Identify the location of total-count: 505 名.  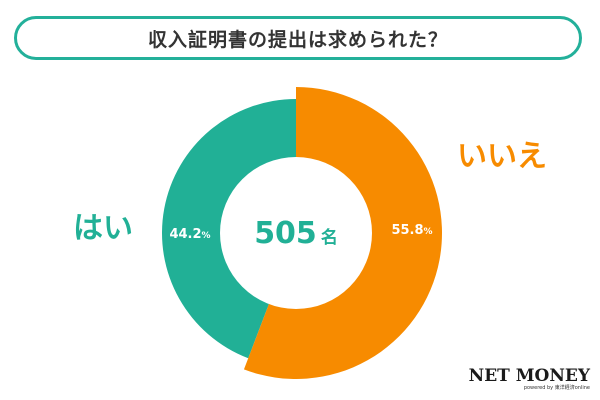
(296, 233).